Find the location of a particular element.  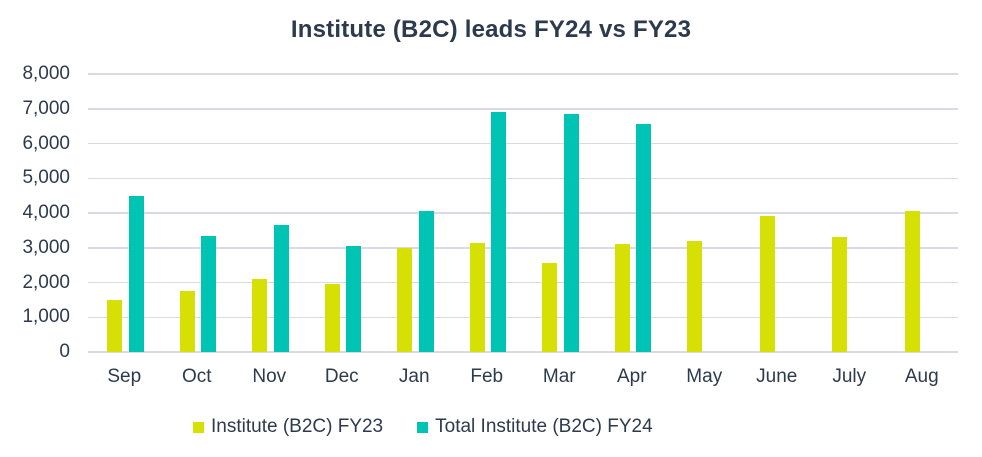

x-axis-tick-label: Aug is located at coordinates (921, 376).